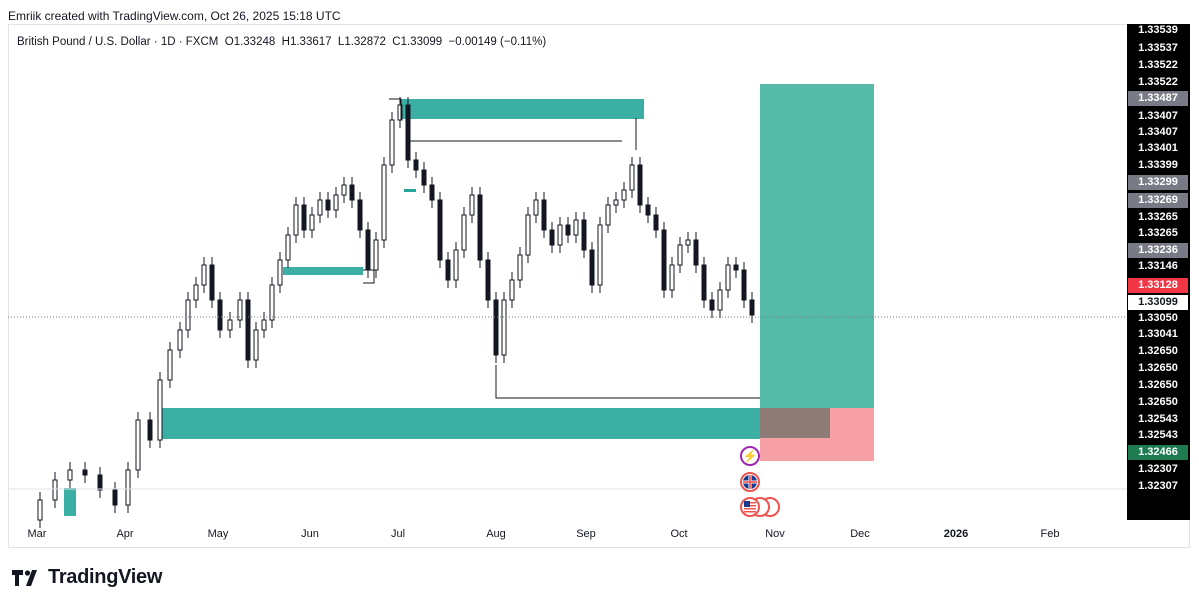 The width and height of the screenshot is (1199, 608). Describe the element at coordinates (1158, 435) in the screenshot. I see `price-axis-label: 1.32543` at that location.